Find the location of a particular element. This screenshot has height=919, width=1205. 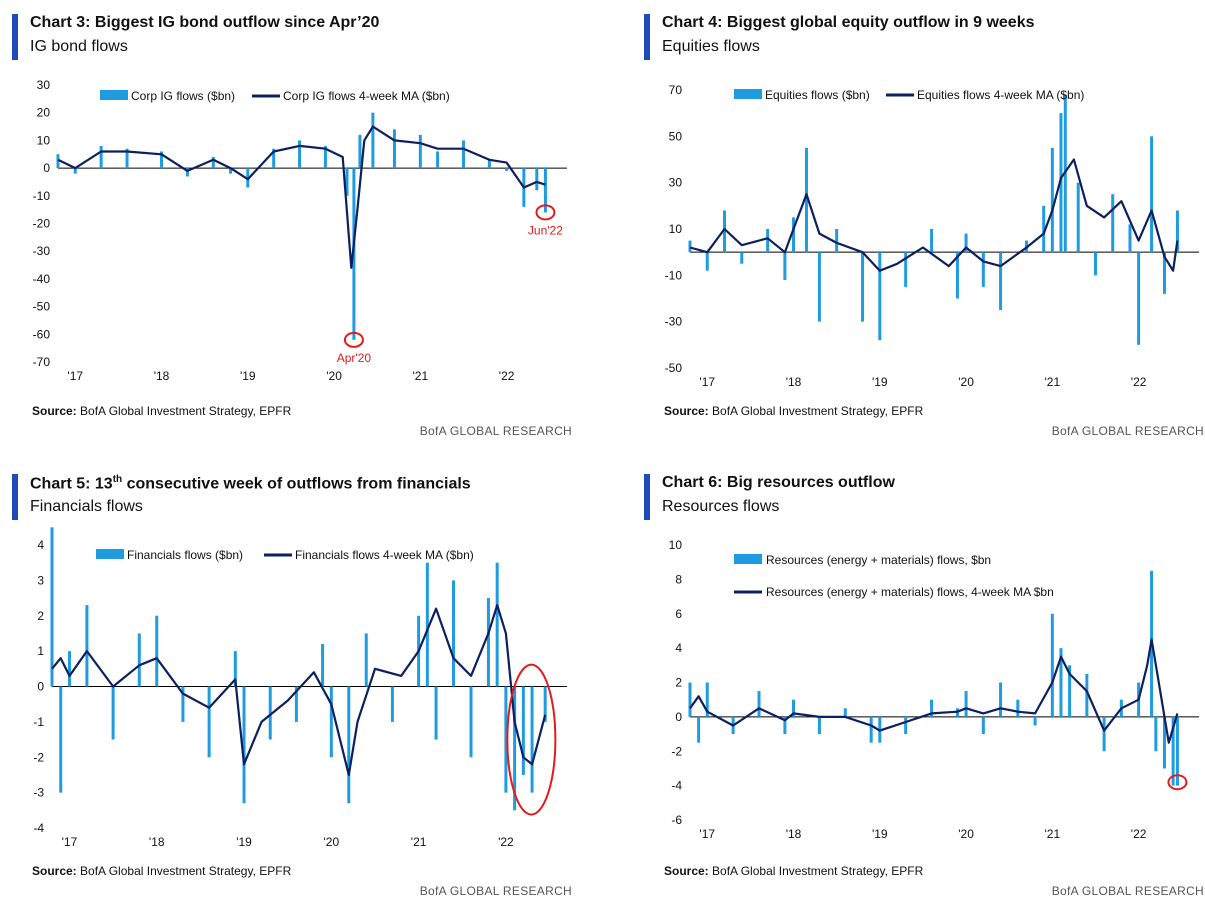

legend-label: Equities flows ($bn) is located at coordinates (817, 95).